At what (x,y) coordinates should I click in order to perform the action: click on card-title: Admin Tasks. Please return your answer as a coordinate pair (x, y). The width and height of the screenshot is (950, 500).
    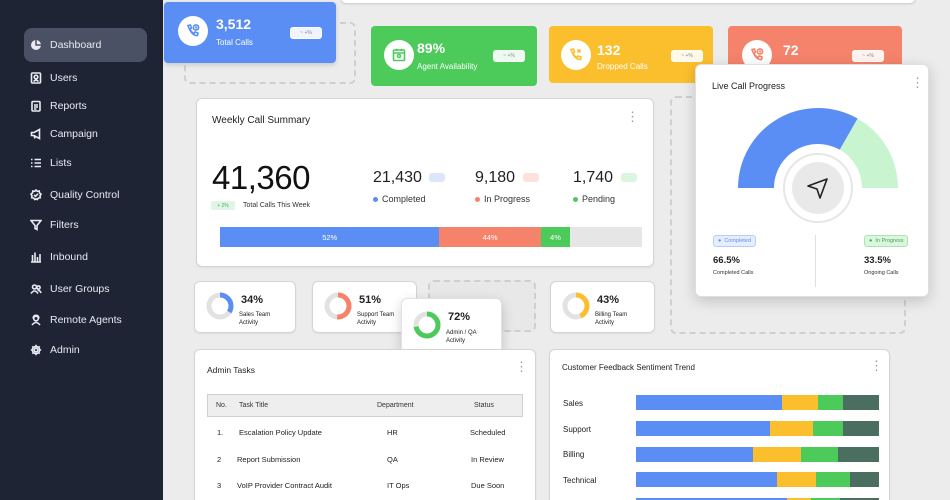
    Looking at the image, I should click on (231, 370).